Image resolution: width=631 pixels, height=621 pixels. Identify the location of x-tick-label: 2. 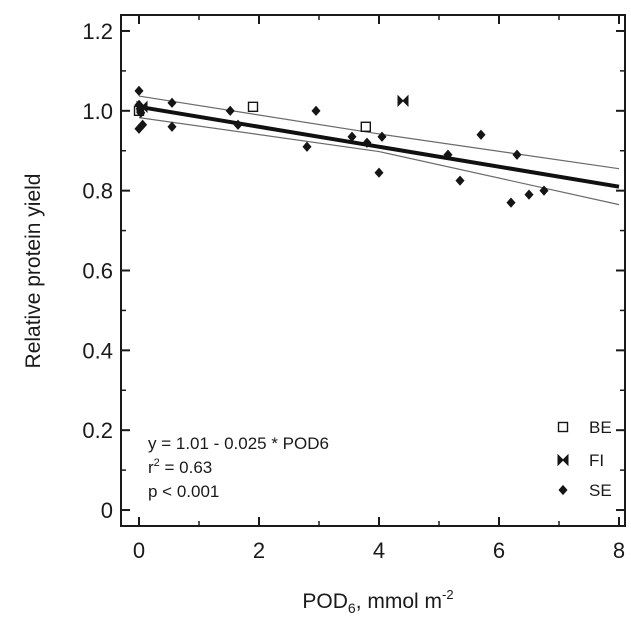
(259, 550).